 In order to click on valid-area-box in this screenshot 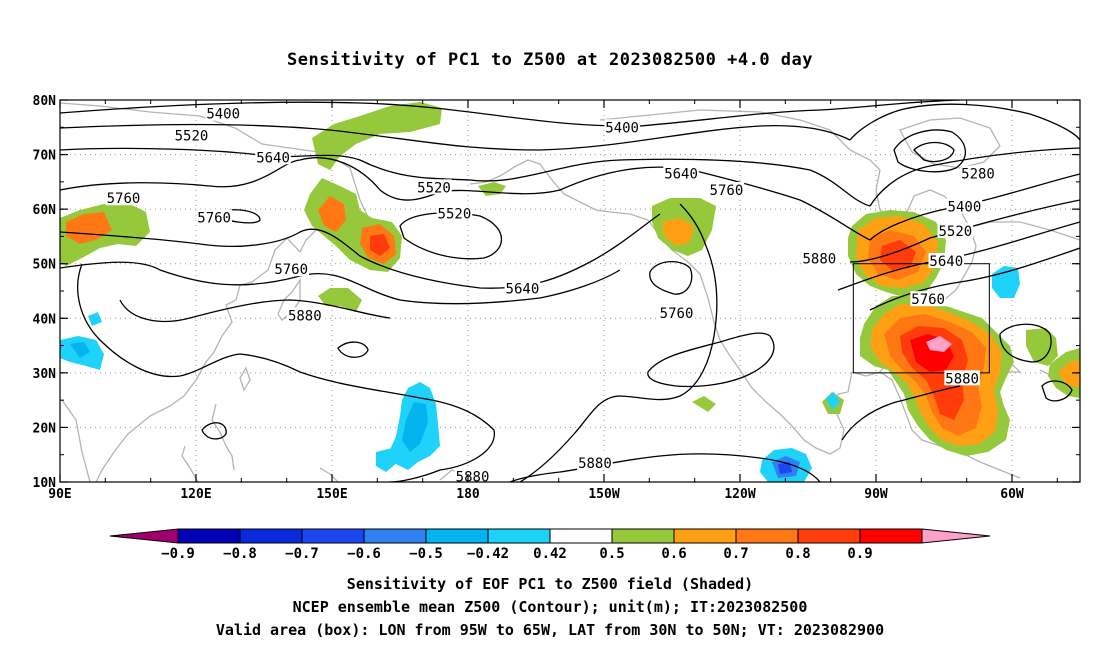, I will do `click(921, 318)`.